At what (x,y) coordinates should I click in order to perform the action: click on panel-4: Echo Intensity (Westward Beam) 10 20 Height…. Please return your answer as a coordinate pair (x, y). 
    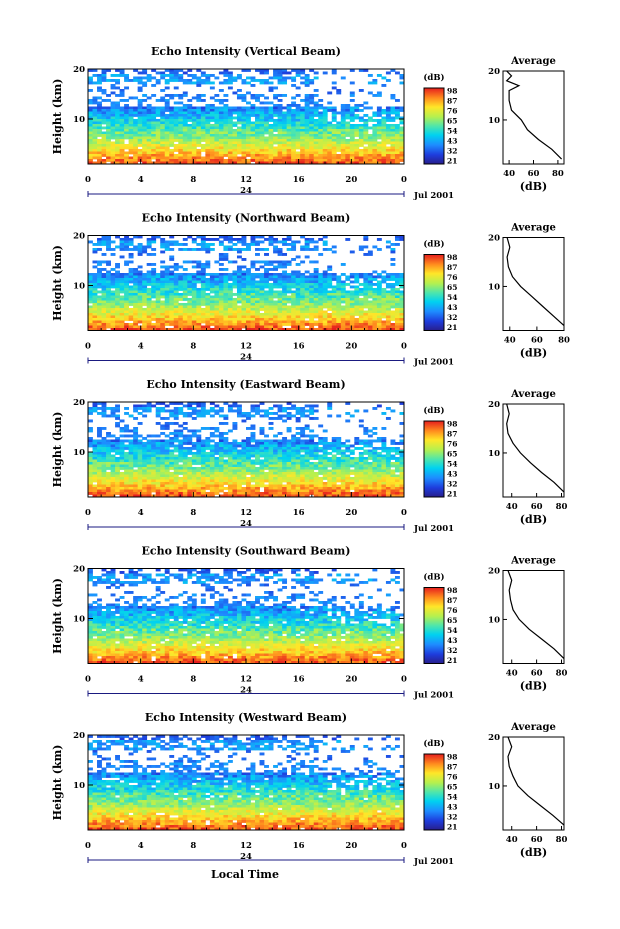
    Looking at the image, I should click on (309, 789).